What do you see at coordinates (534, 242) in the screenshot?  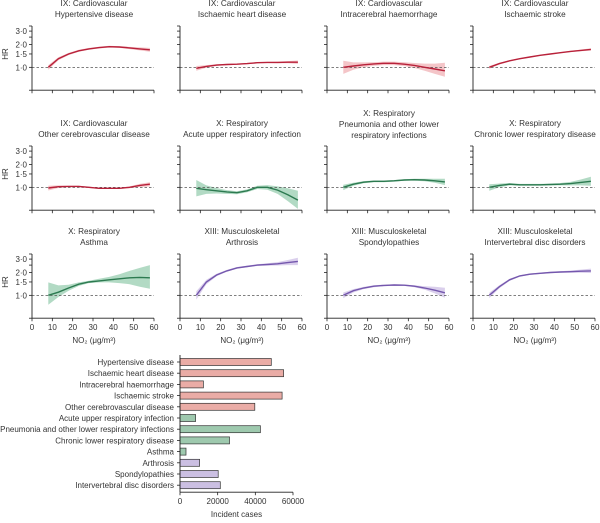 I see `panel-title: Intervertebral disc disorders` at bounding box center [534, 242].